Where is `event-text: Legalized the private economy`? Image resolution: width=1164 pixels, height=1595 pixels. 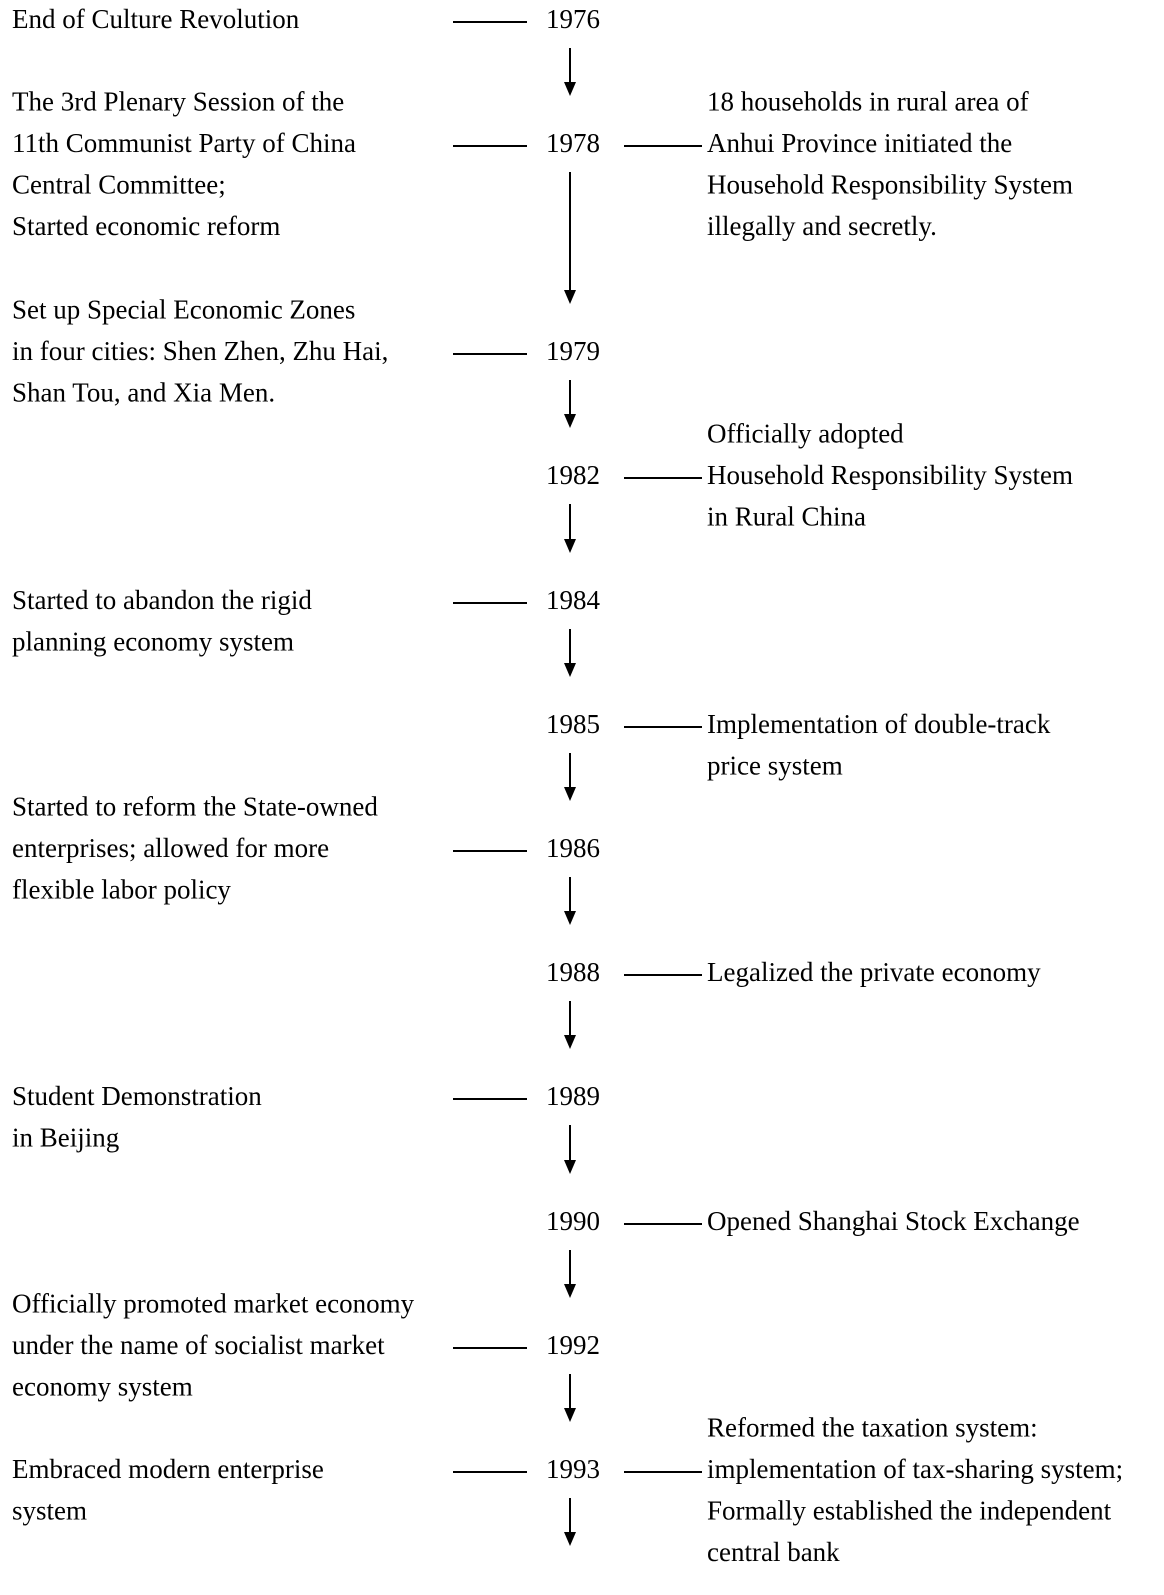 event-text: Legalized the private economy is located at coordinates (874, 972).